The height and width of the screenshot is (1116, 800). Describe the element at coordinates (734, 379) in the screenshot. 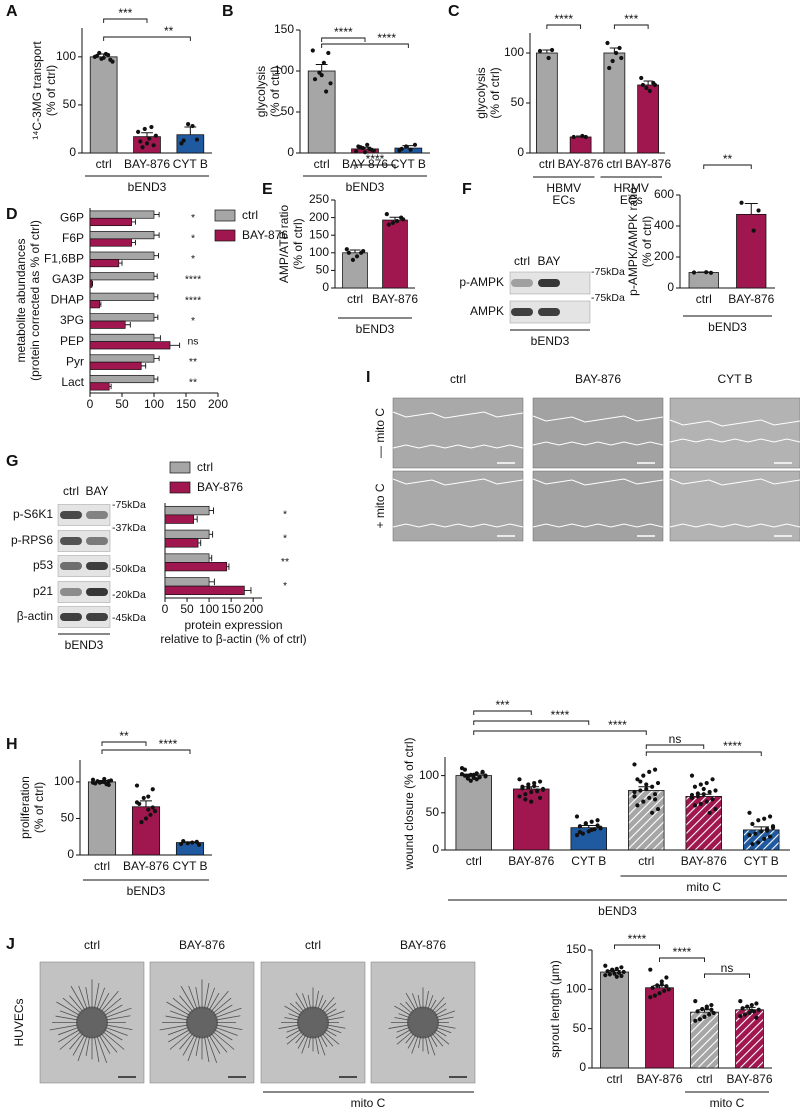

I see `column-label: CYT B` at that location.